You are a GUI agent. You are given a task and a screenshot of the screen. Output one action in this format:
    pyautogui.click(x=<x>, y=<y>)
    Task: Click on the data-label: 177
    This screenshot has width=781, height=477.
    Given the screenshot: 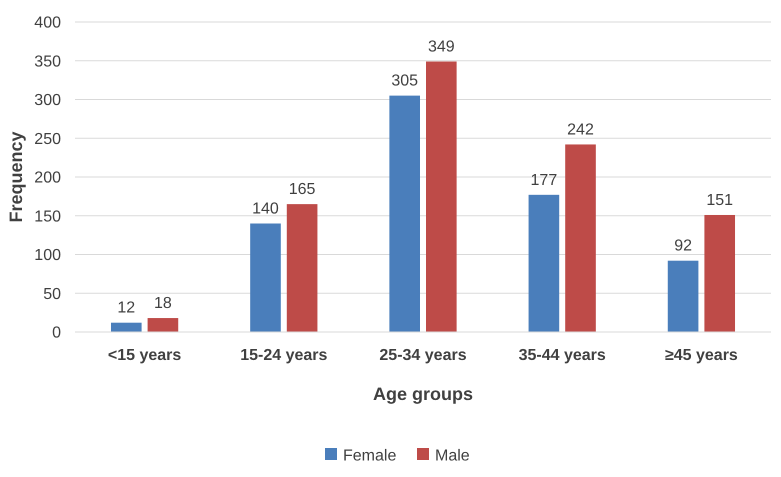 What is the action you would take?
    pyautogui.click(x=544, y=180)
    